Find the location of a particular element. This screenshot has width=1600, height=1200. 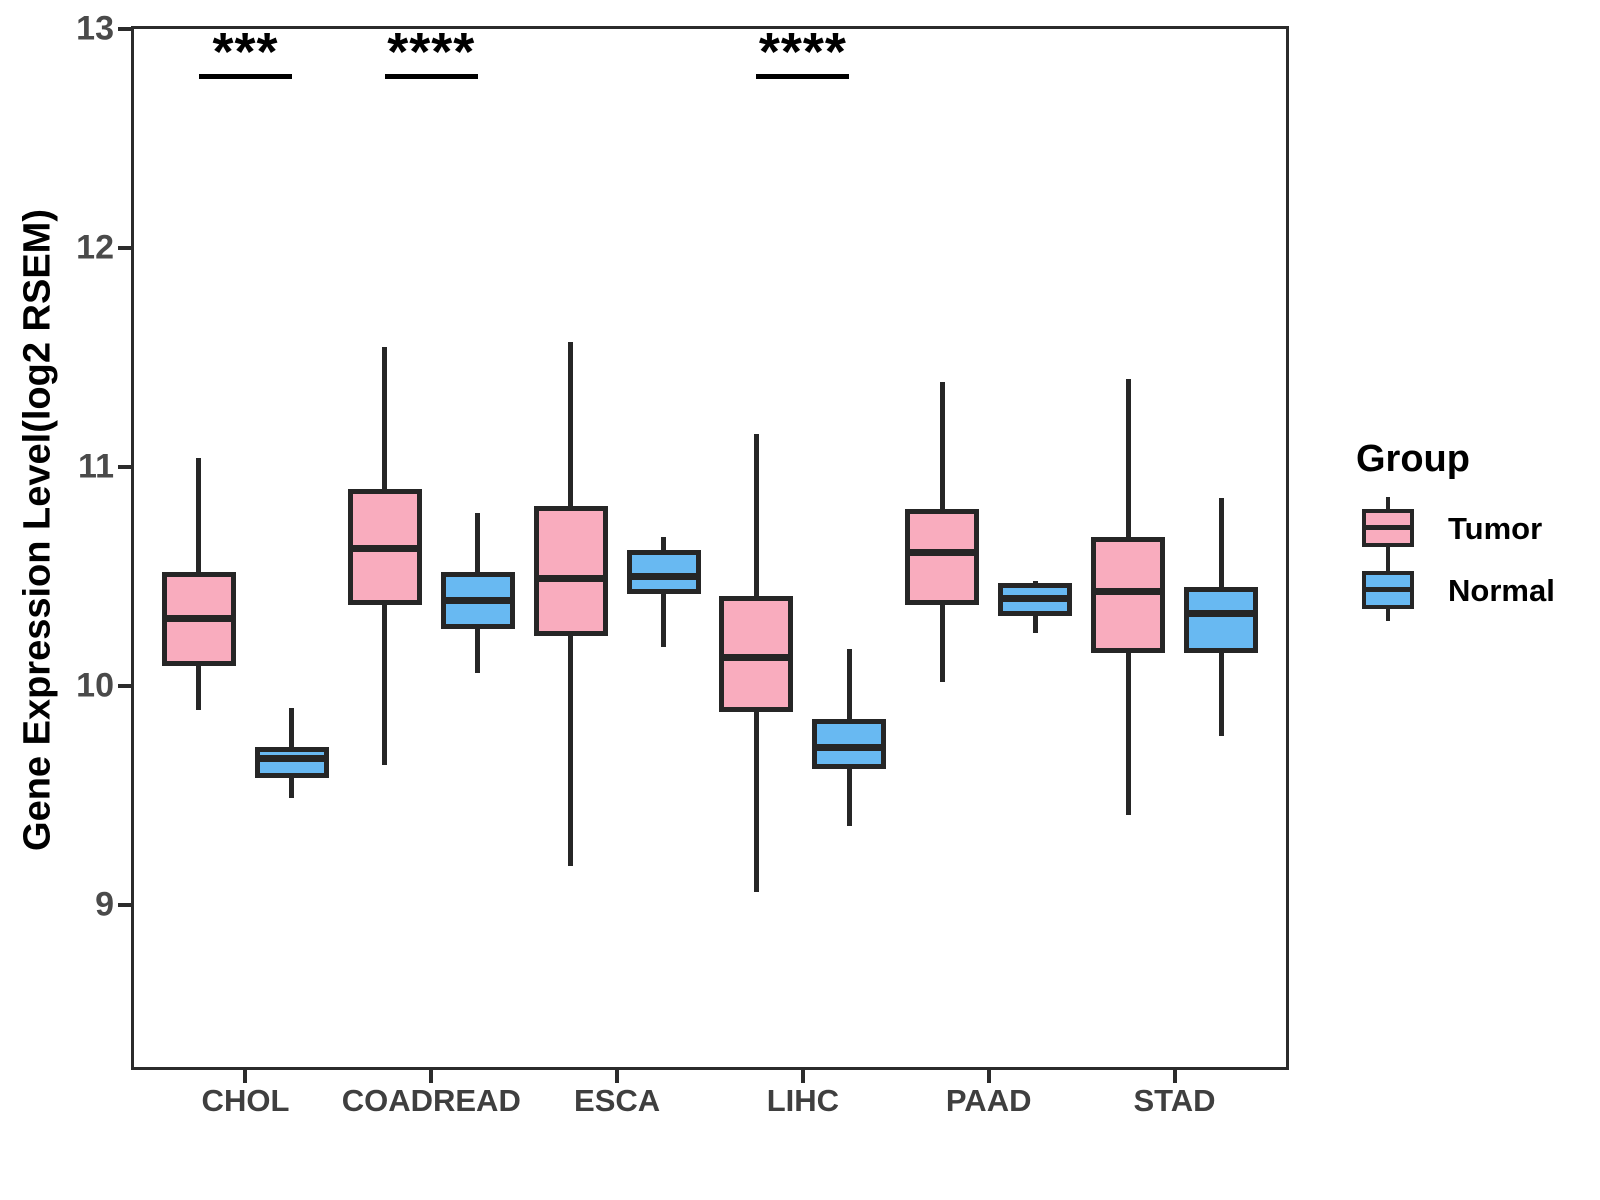

significance-bar-lihc is located at coordinates (803, 76).